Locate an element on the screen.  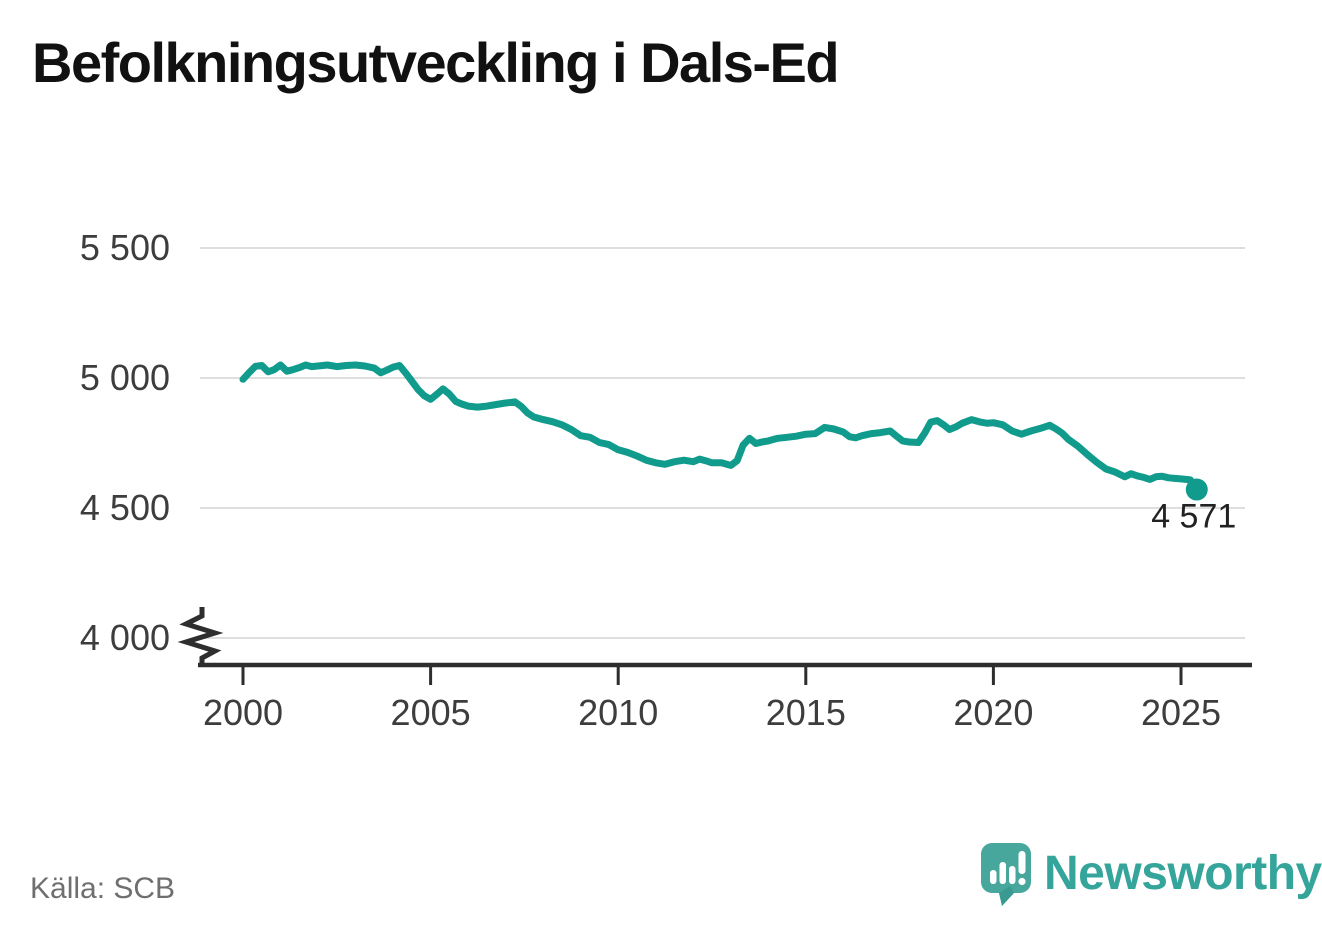
newsworthy-brand: Newsworthy is located at coordinates (1151, 875).